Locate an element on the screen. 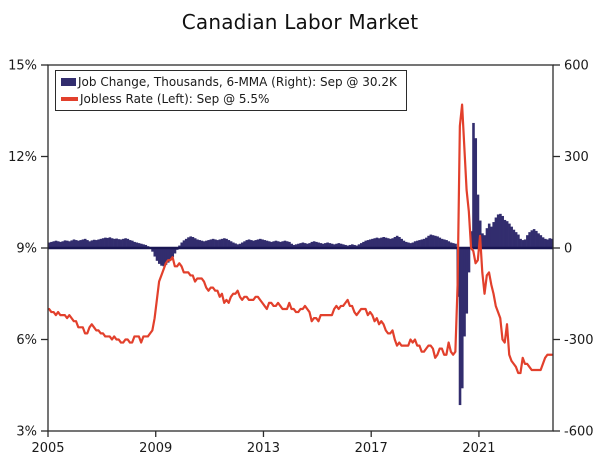 This screenshot has width=600, height=460. bar-series-swatch is located at coordinates (68, 81).